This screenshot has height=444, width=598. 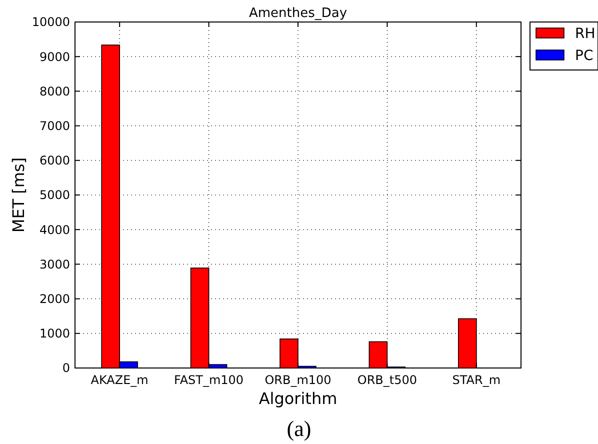 What do you see at coordinates (299, 428) in the screenshot?
I see `text: (a)` at bounding box center [299, 428].